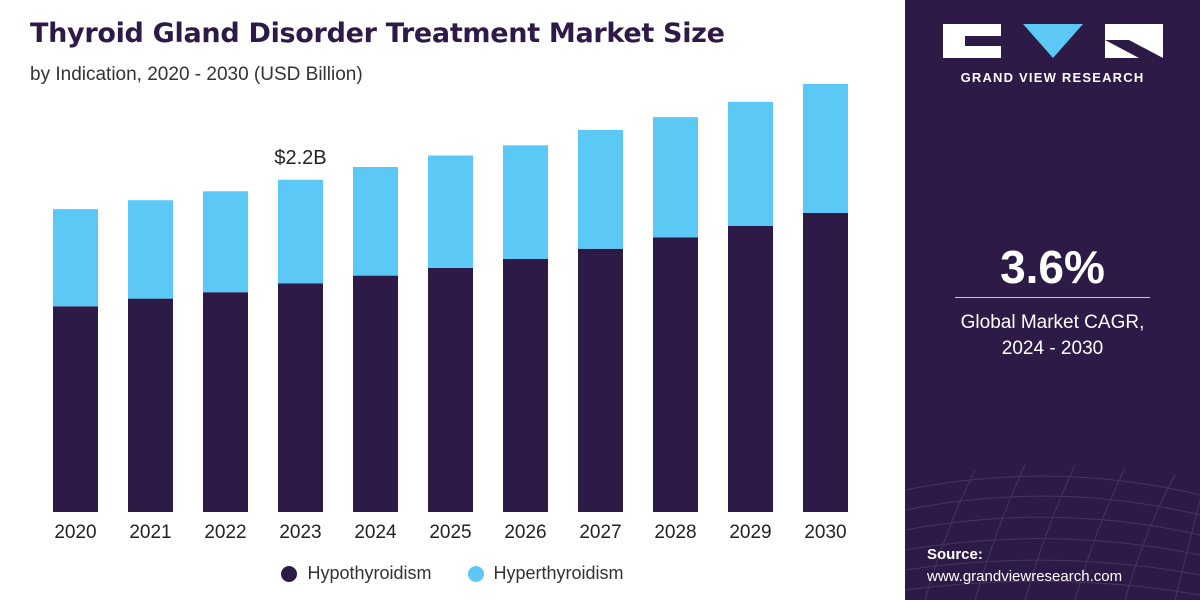 This screenshot has width=1200, height=600. Describe the element at coordinates (1052, 322) in the screenshot. I see `cagr-label-line-1: Global Market CAGR,` at that location.